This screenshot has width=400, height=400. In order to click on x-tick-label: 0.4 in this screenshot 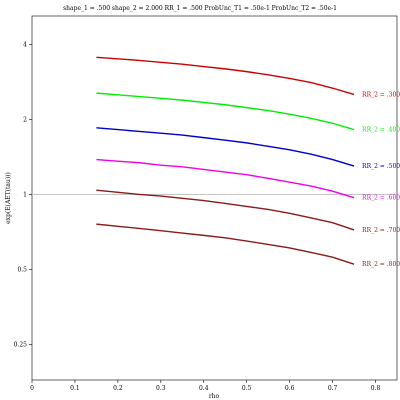, I will do `click(204, 388)`.